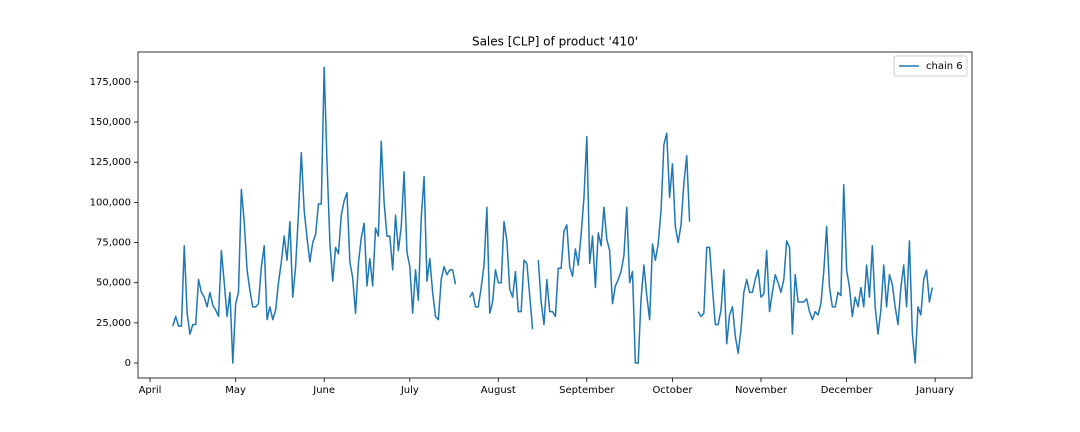 The image size is (1080, 432). I want to click on y-tick-label: 25,000, so click(113, 323).